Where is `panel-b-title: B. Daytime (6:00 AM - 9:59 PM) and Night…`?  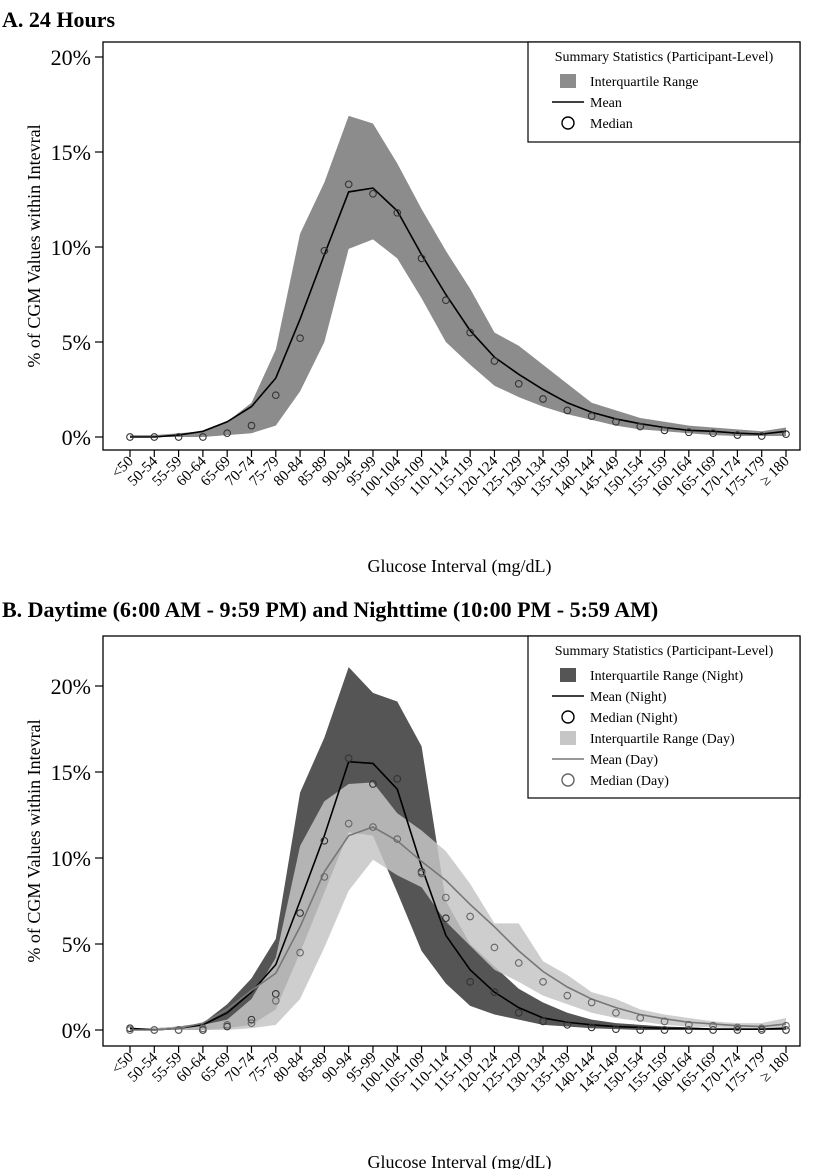 panel-b-title: B. Daytime (6:00 AM - 9:59 PM) and Night… is located at coordinates (330, 609).